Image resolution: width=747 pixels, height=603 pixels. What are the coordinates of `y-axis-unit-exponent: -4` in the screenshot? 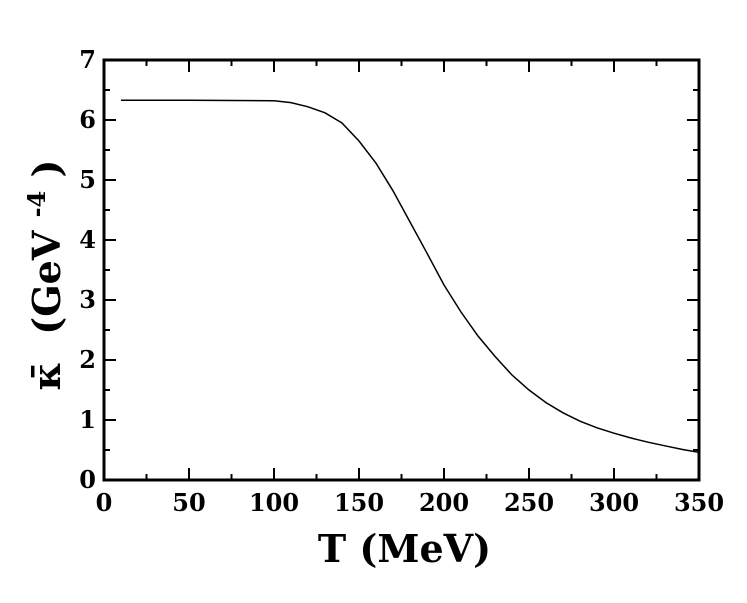 It's located at (36, 204).